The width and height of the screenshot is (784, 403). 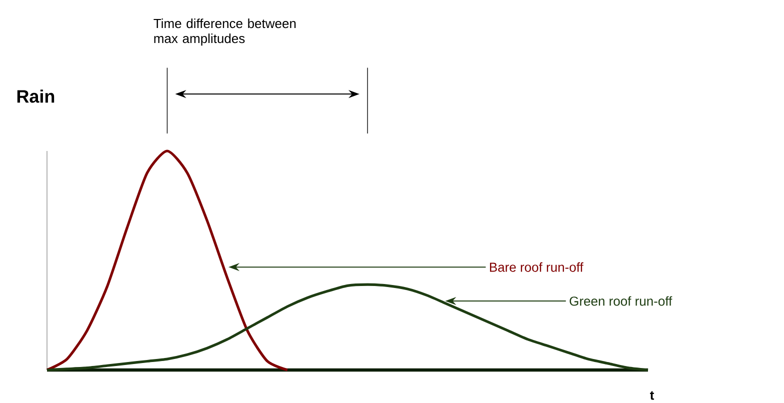 I want to click on text: Green roof run-off, so click(x=621, y=301).